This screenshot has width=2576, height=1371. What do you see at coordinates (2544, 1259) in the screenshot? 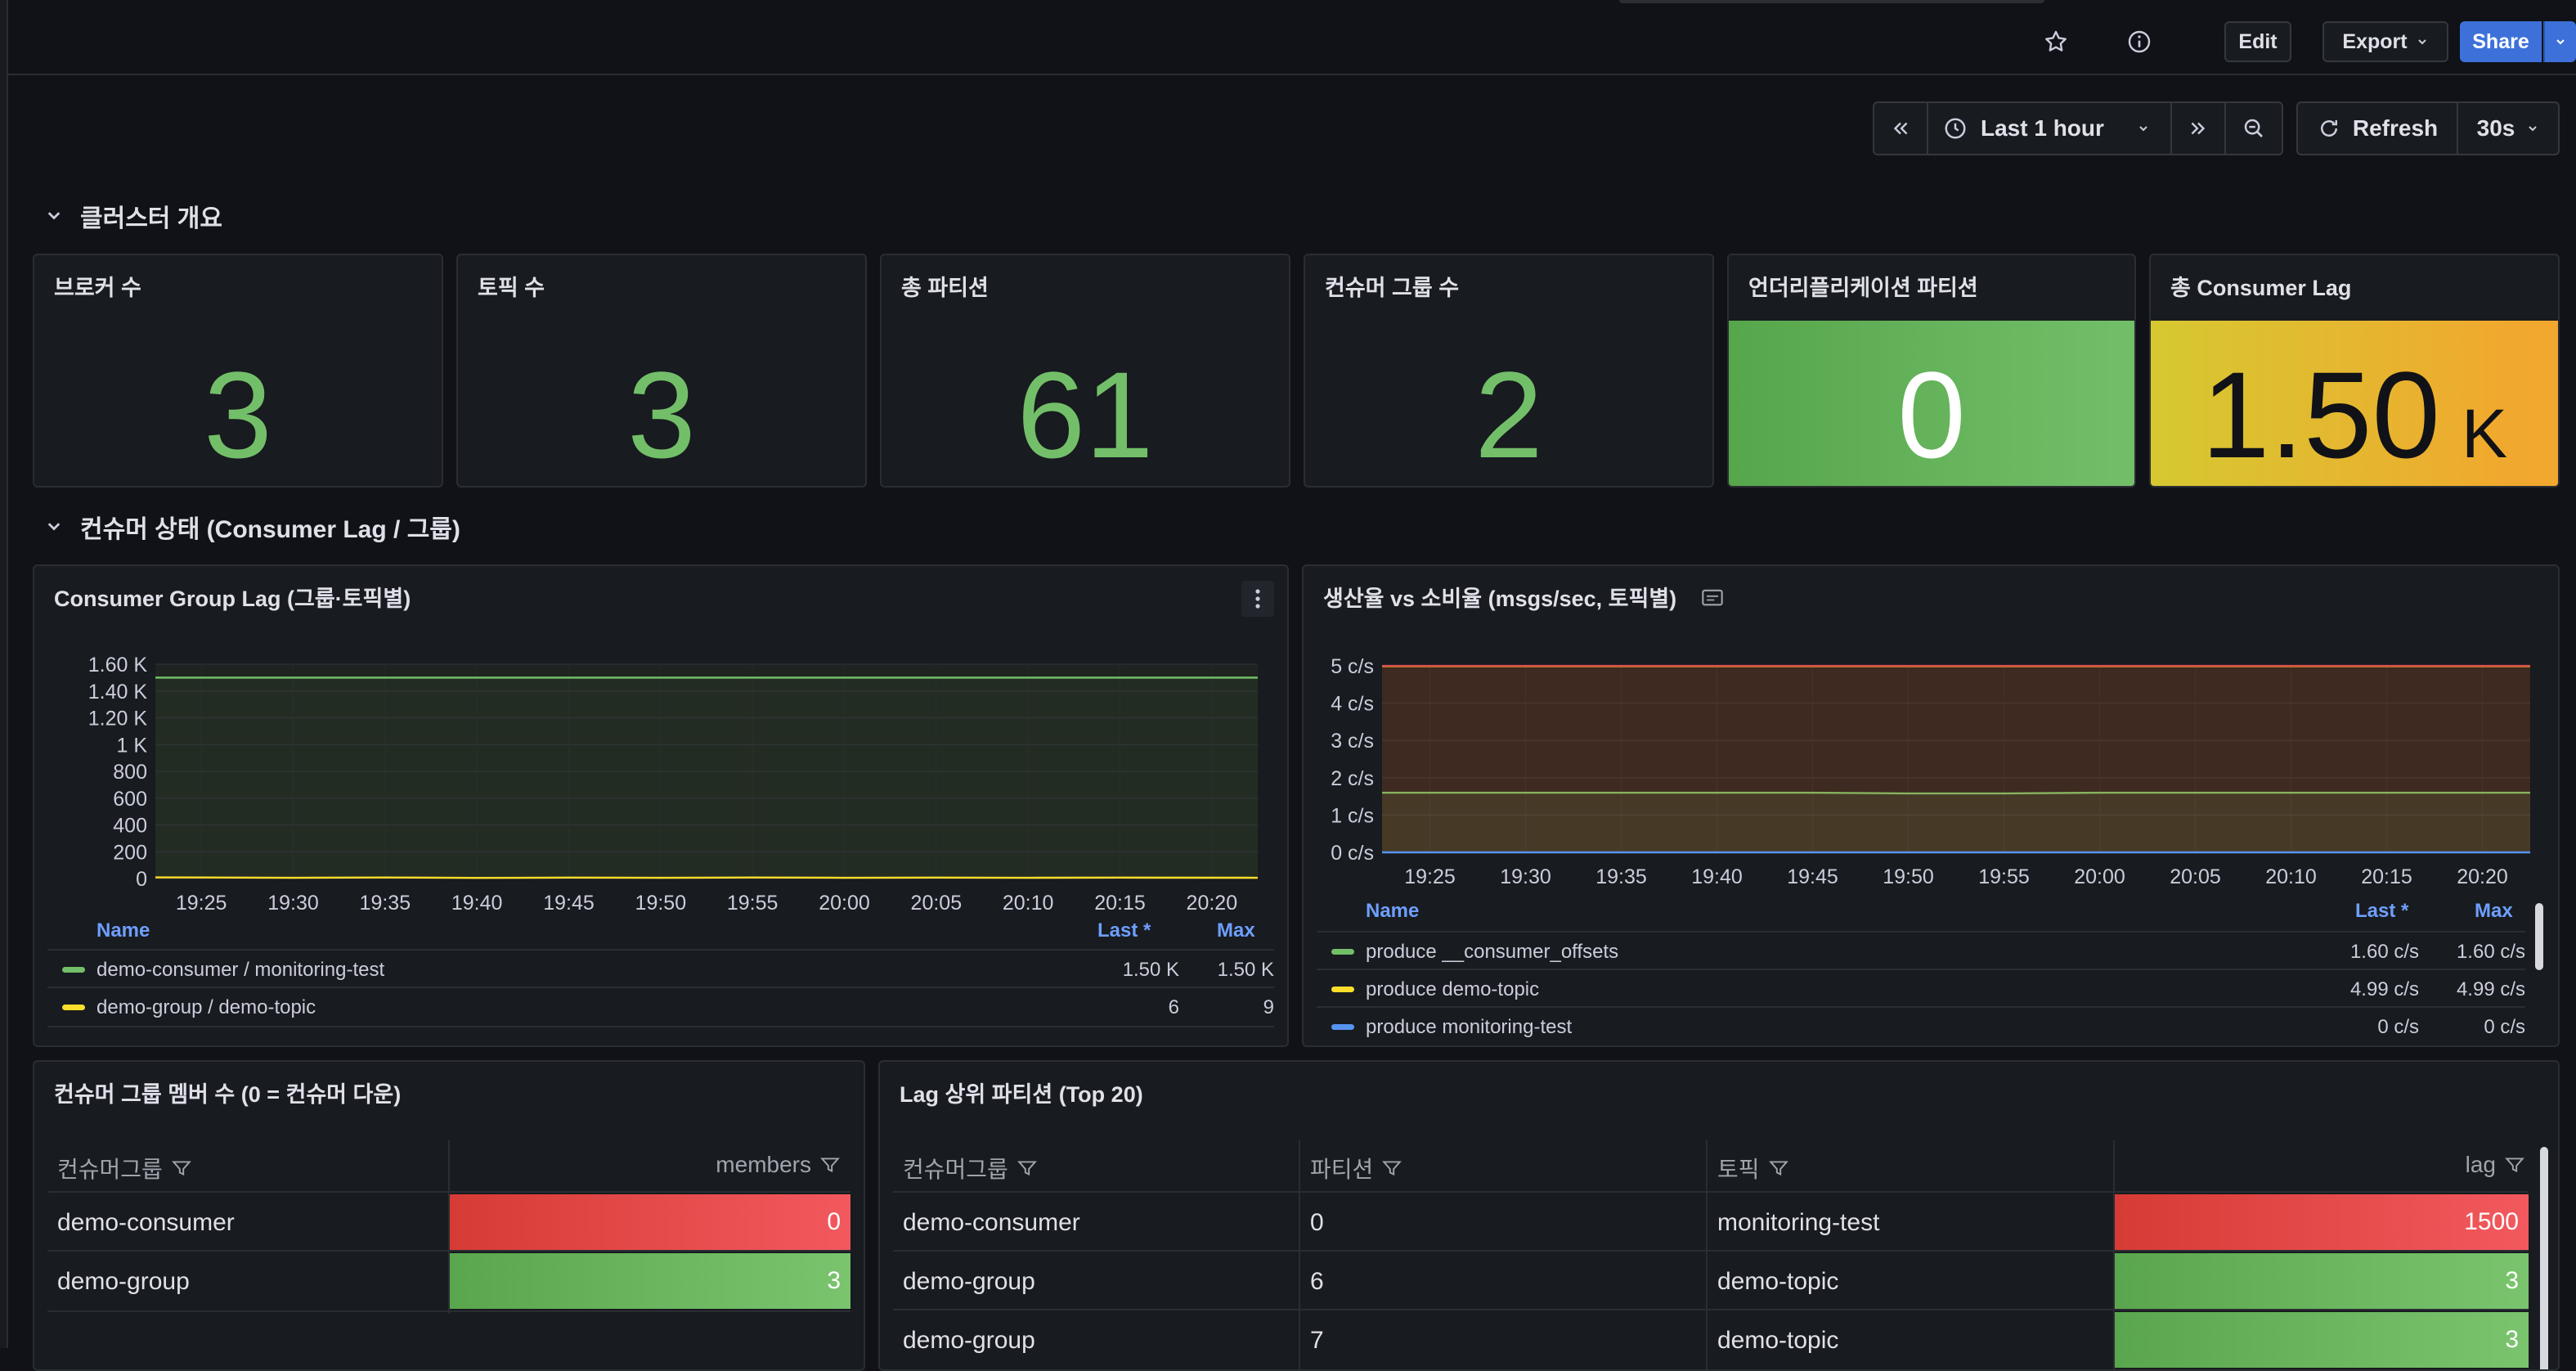
I see `table-scrollbar` at bounding box center [2544, 1259].